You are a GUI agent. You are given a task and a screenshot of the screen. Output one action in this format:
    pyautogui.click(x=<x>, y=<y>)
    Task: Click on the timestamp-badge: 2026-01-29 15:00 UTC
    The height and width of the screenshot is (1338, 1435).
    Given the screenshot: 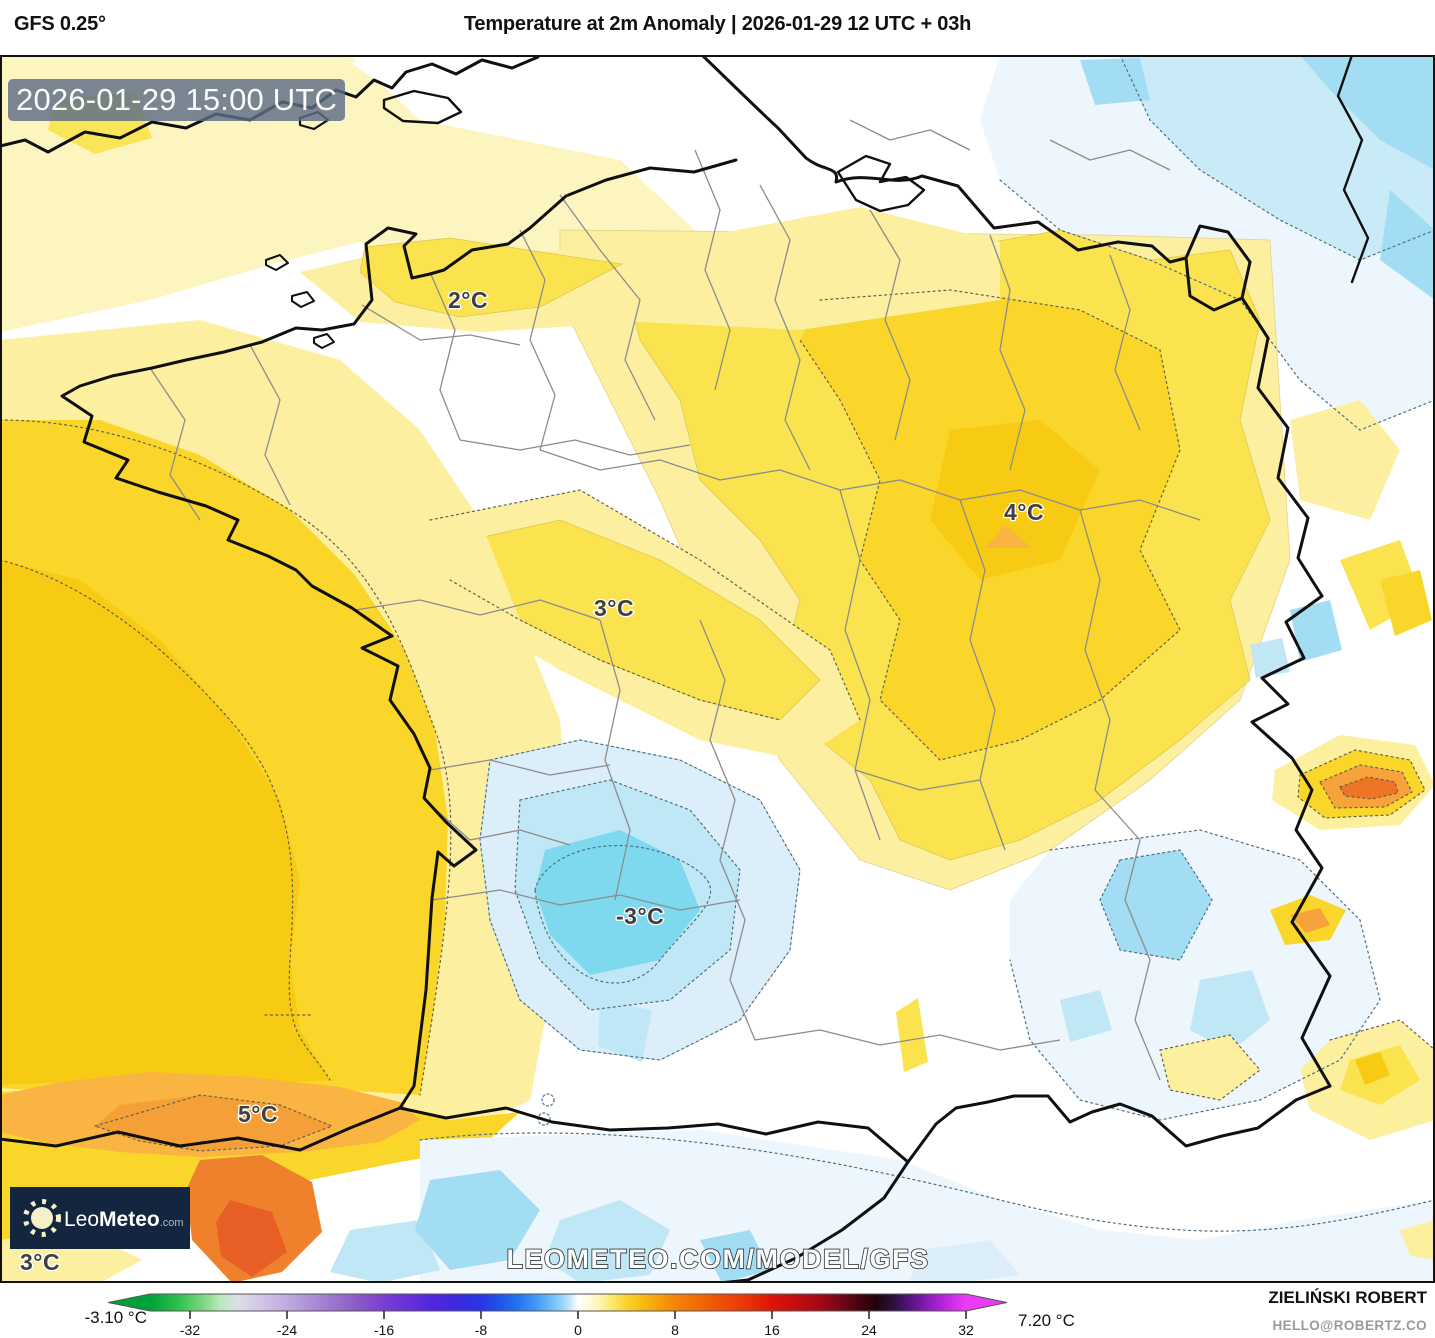 What is the action you would take?
    pyautogui.click(x=176, y=100)
    